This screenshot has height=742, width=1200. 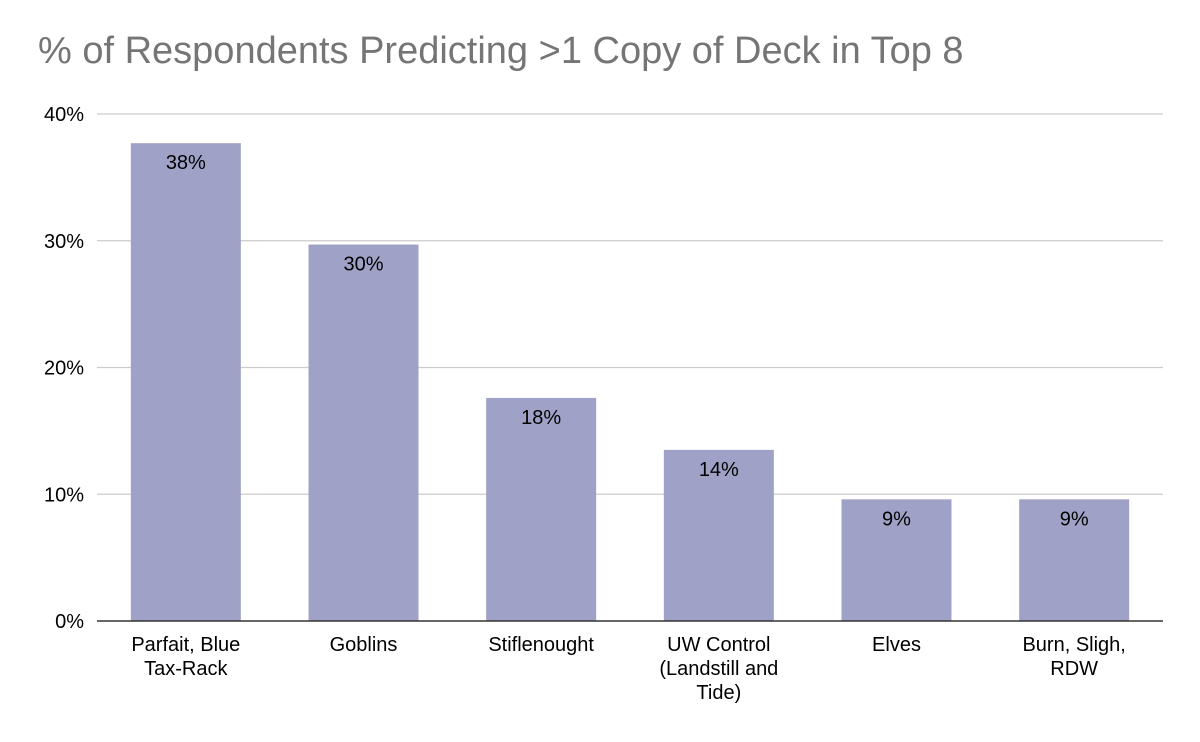 I want to click on x-tick-label-line: Tide), so click(x=718, y=693).